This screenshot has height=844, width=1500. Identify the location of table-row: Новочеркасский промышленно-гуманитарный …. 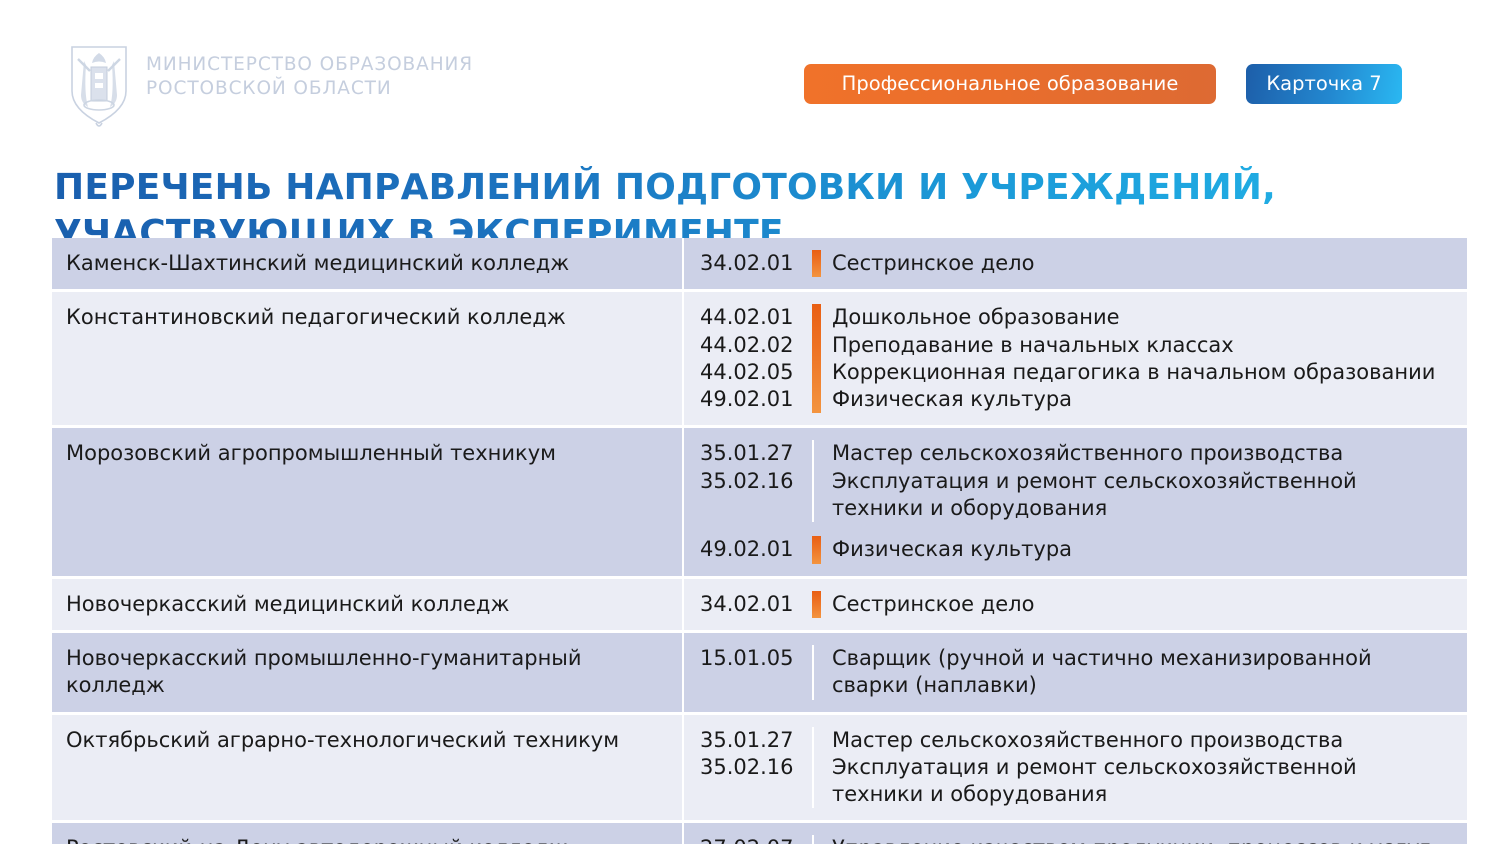
(759, 672).